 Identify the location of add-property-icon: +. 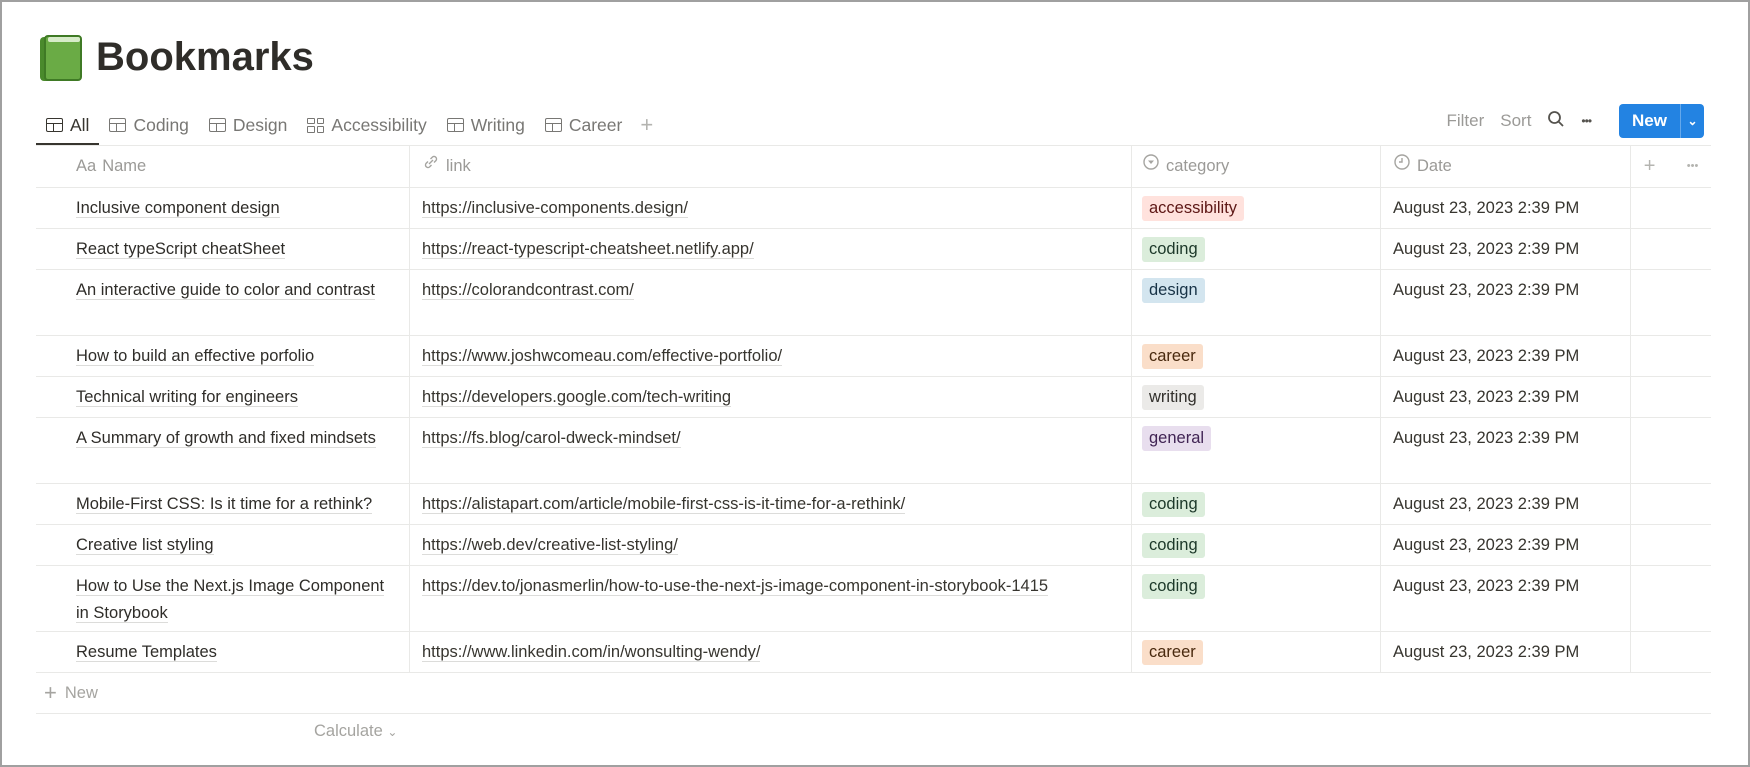
(1649, 166).